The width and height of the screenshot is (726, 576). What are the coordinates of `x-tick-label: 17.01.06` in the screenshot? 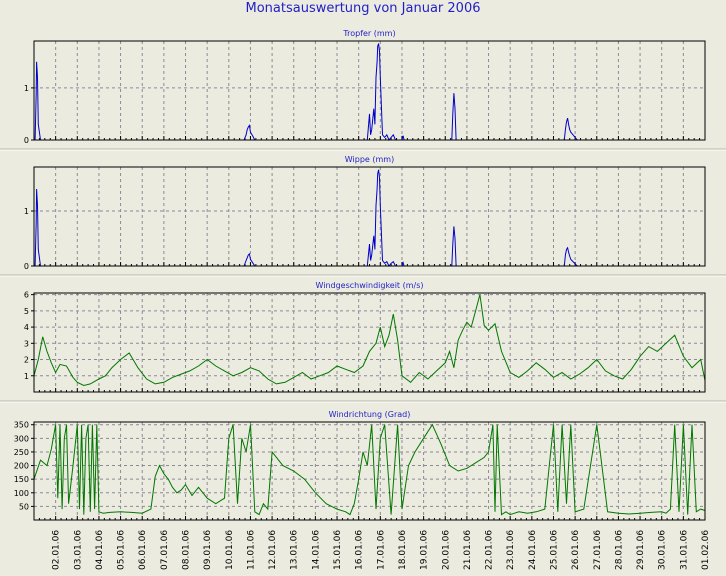 It's located at (381, 550).